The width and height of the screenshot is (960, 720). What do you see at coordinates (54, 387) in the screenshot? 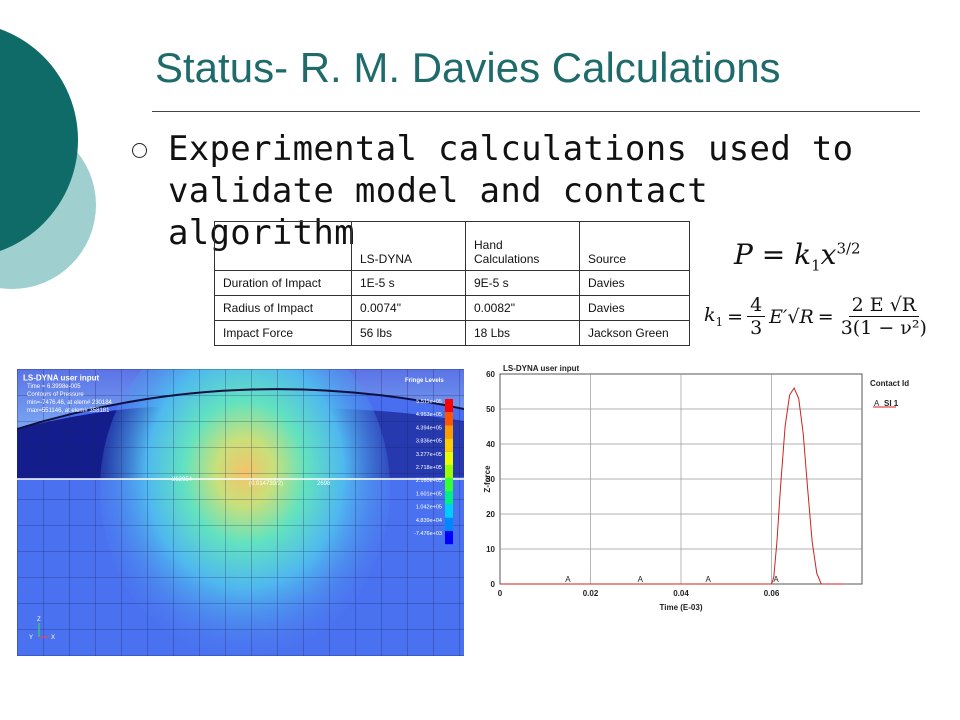
I see `sim-time: Time = 6.3998e-005` at bounding box center [54, 387].